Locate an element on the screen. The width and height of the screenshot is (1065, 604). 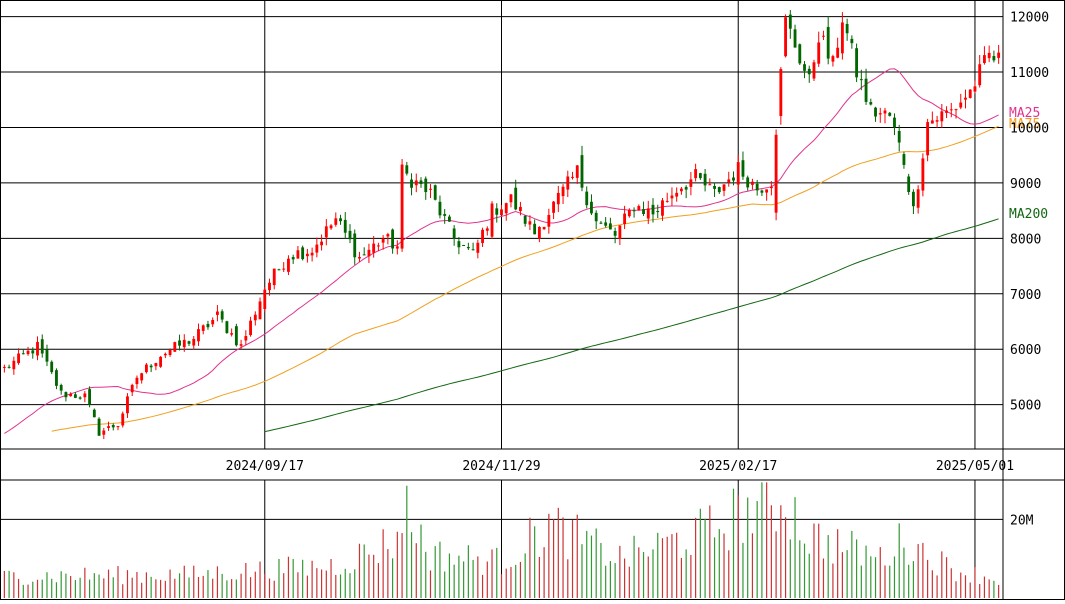
price-tick-label: 11000 is located at coordinates (1029, 73).